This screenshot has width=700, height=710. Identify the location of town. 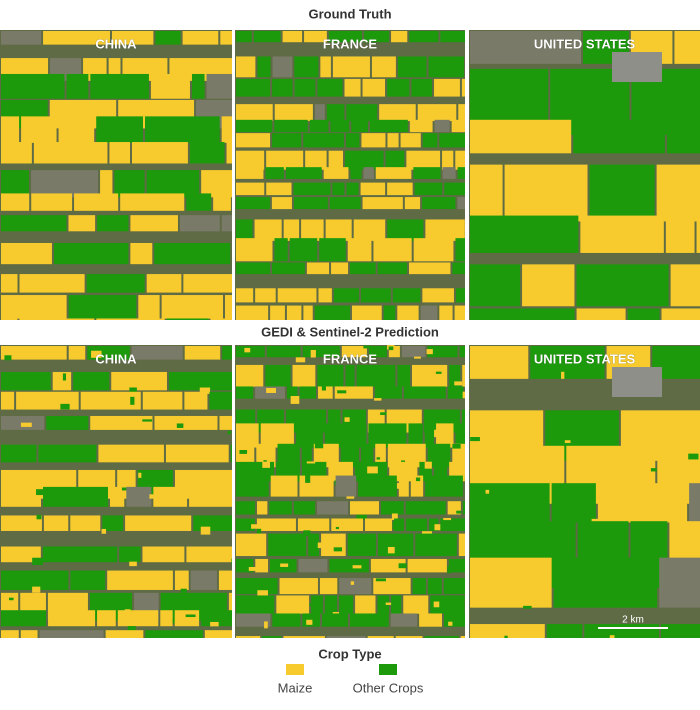
(637, 67).